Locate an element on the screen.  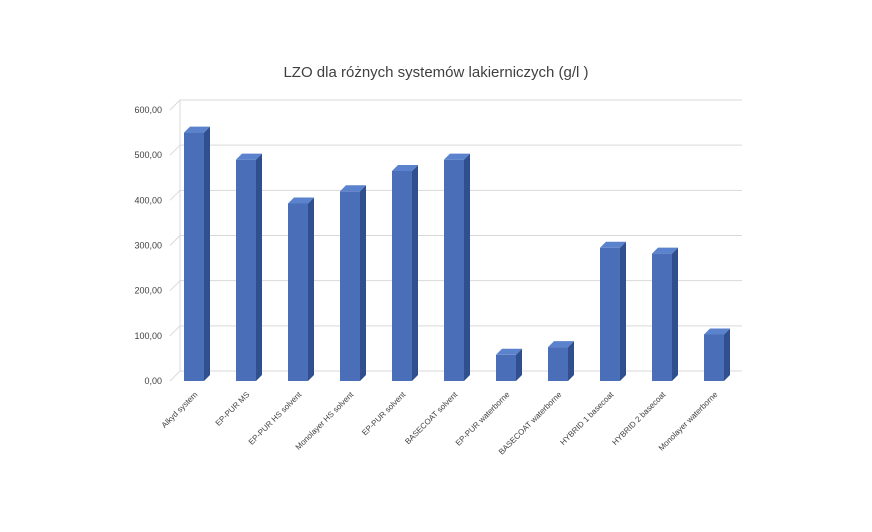
x-tick-label: EP-PUR HS solvent is located at coordinates (275, 418).